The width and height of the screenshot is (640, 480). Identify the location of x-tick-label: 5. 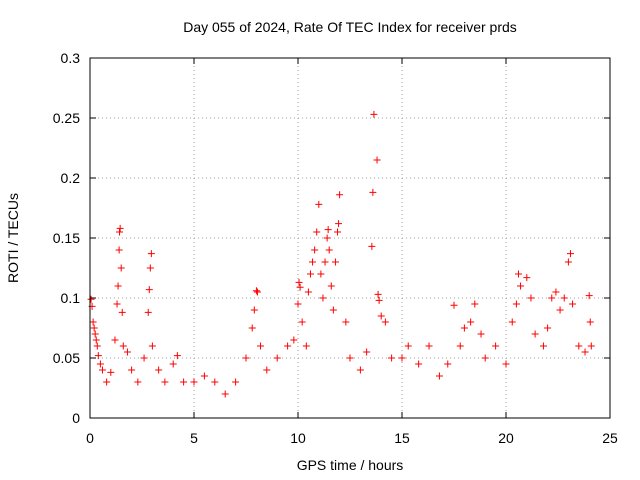
(194, 438).